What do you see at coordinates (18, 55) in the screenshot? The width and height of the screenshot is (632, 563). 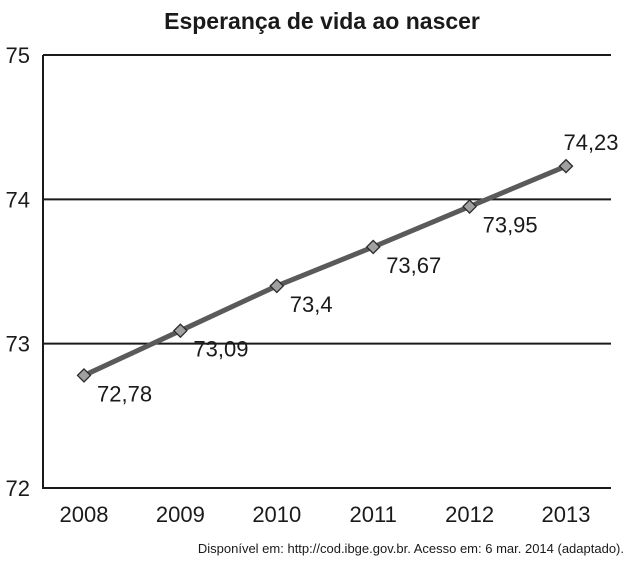 I see `y-tick-label: 75` at bounding box center [18, 55].